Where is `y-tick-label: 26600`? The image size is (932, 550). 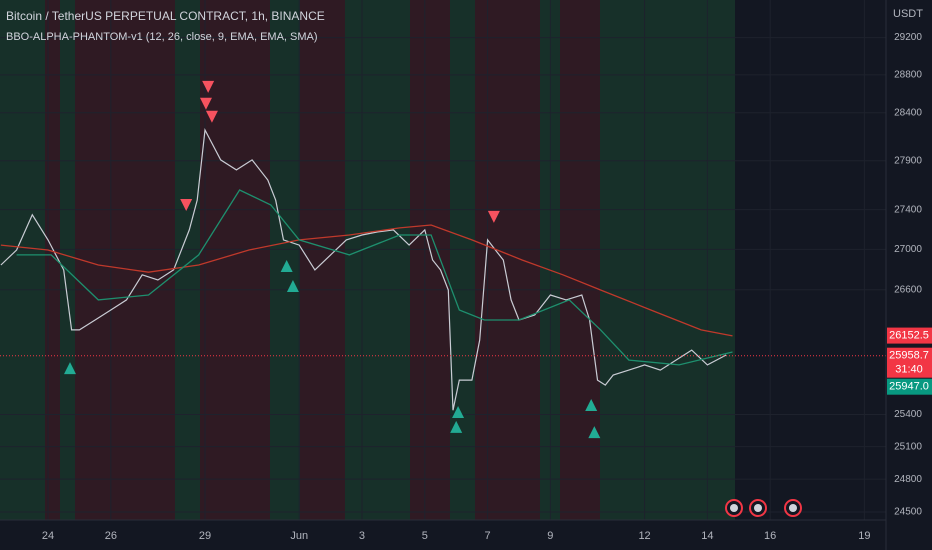
y-tick-label: 26600 is located at coordinates (908, 289).